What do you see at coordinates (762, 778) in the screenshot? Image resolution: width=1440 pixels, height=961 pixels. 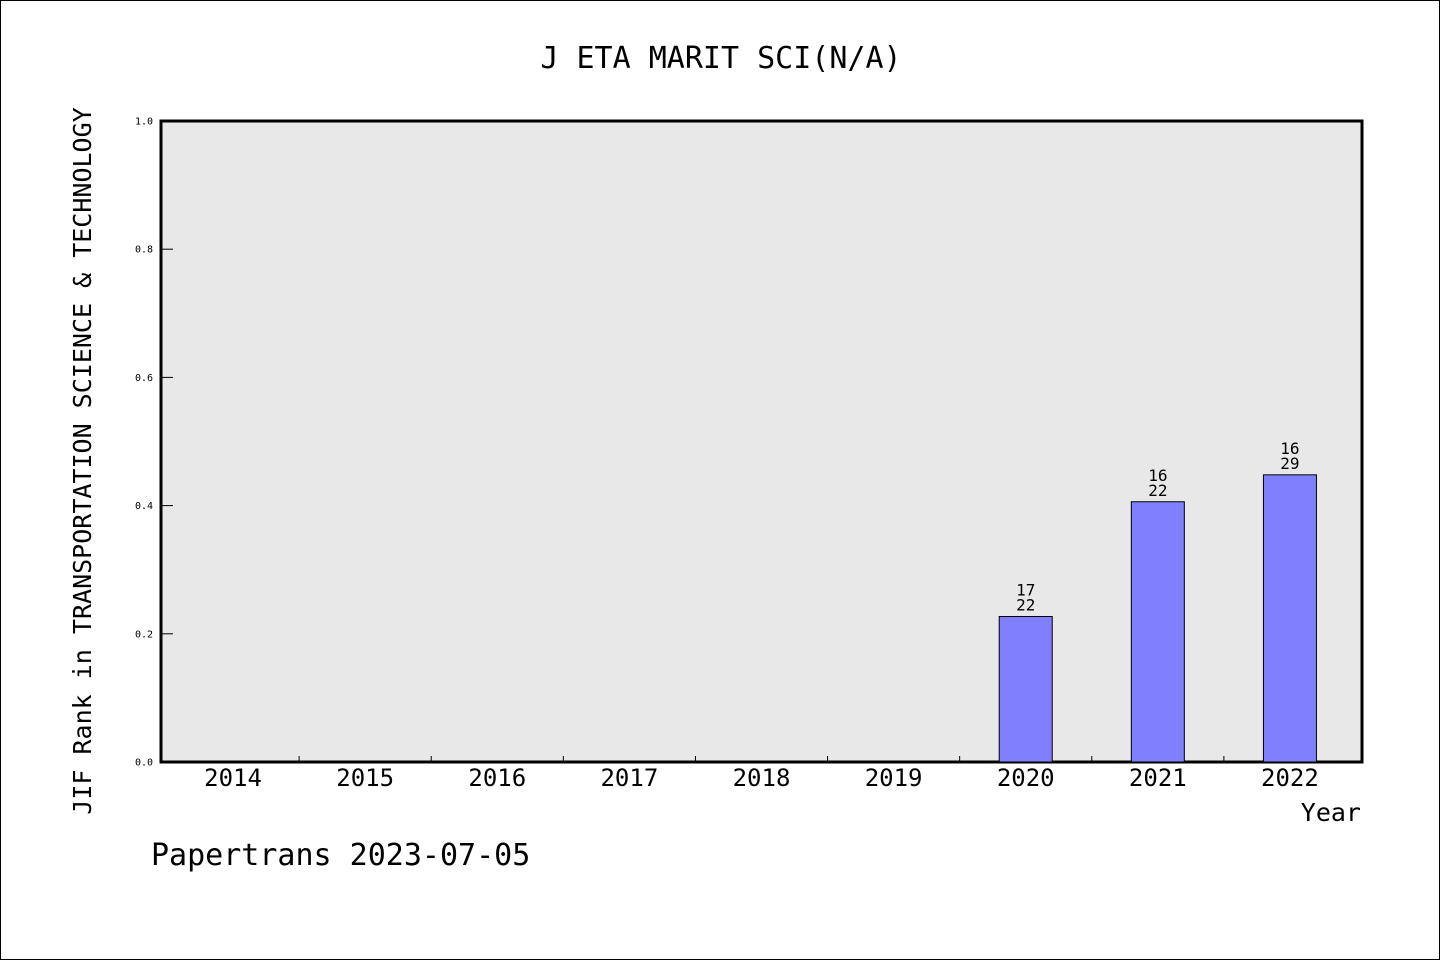 I see `x-tick-label: 2018` at bounding box center [762, 778].